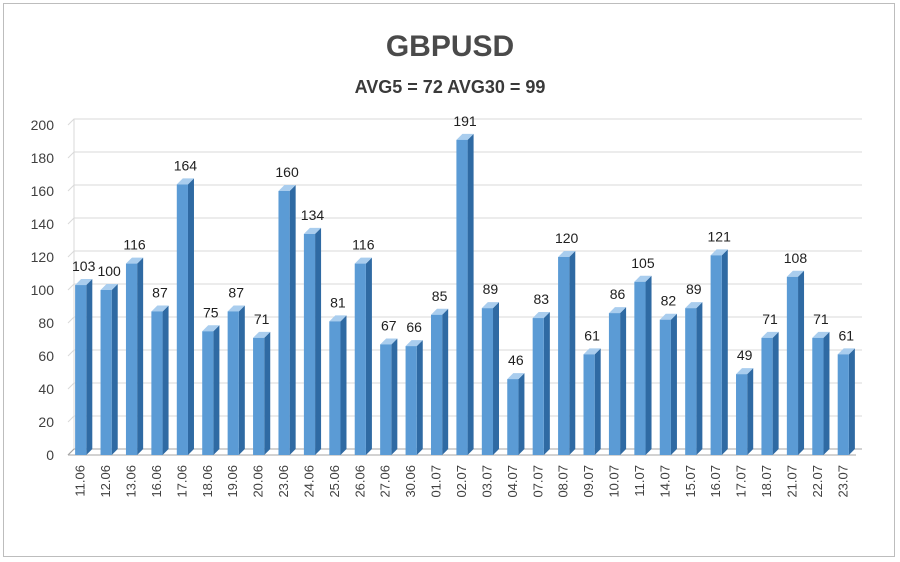 Image resolution: width=900 pixels, height=562 pixels. What do you see at coordinates (614, 481) in the screenshot?
I see `x-tick-label: 10.07` at bounding box center [614, 481].